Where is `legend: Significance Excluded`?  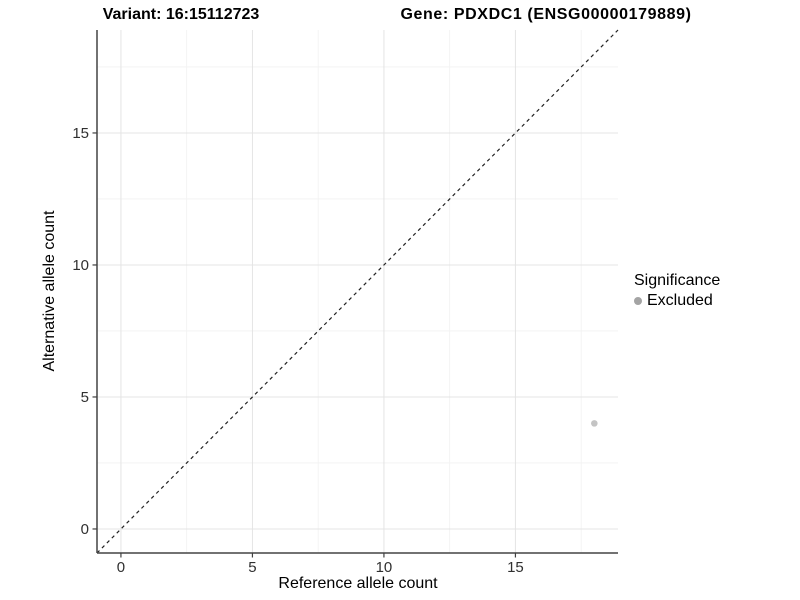 legend: Significance Excluded is located at coordinates (677, 291).